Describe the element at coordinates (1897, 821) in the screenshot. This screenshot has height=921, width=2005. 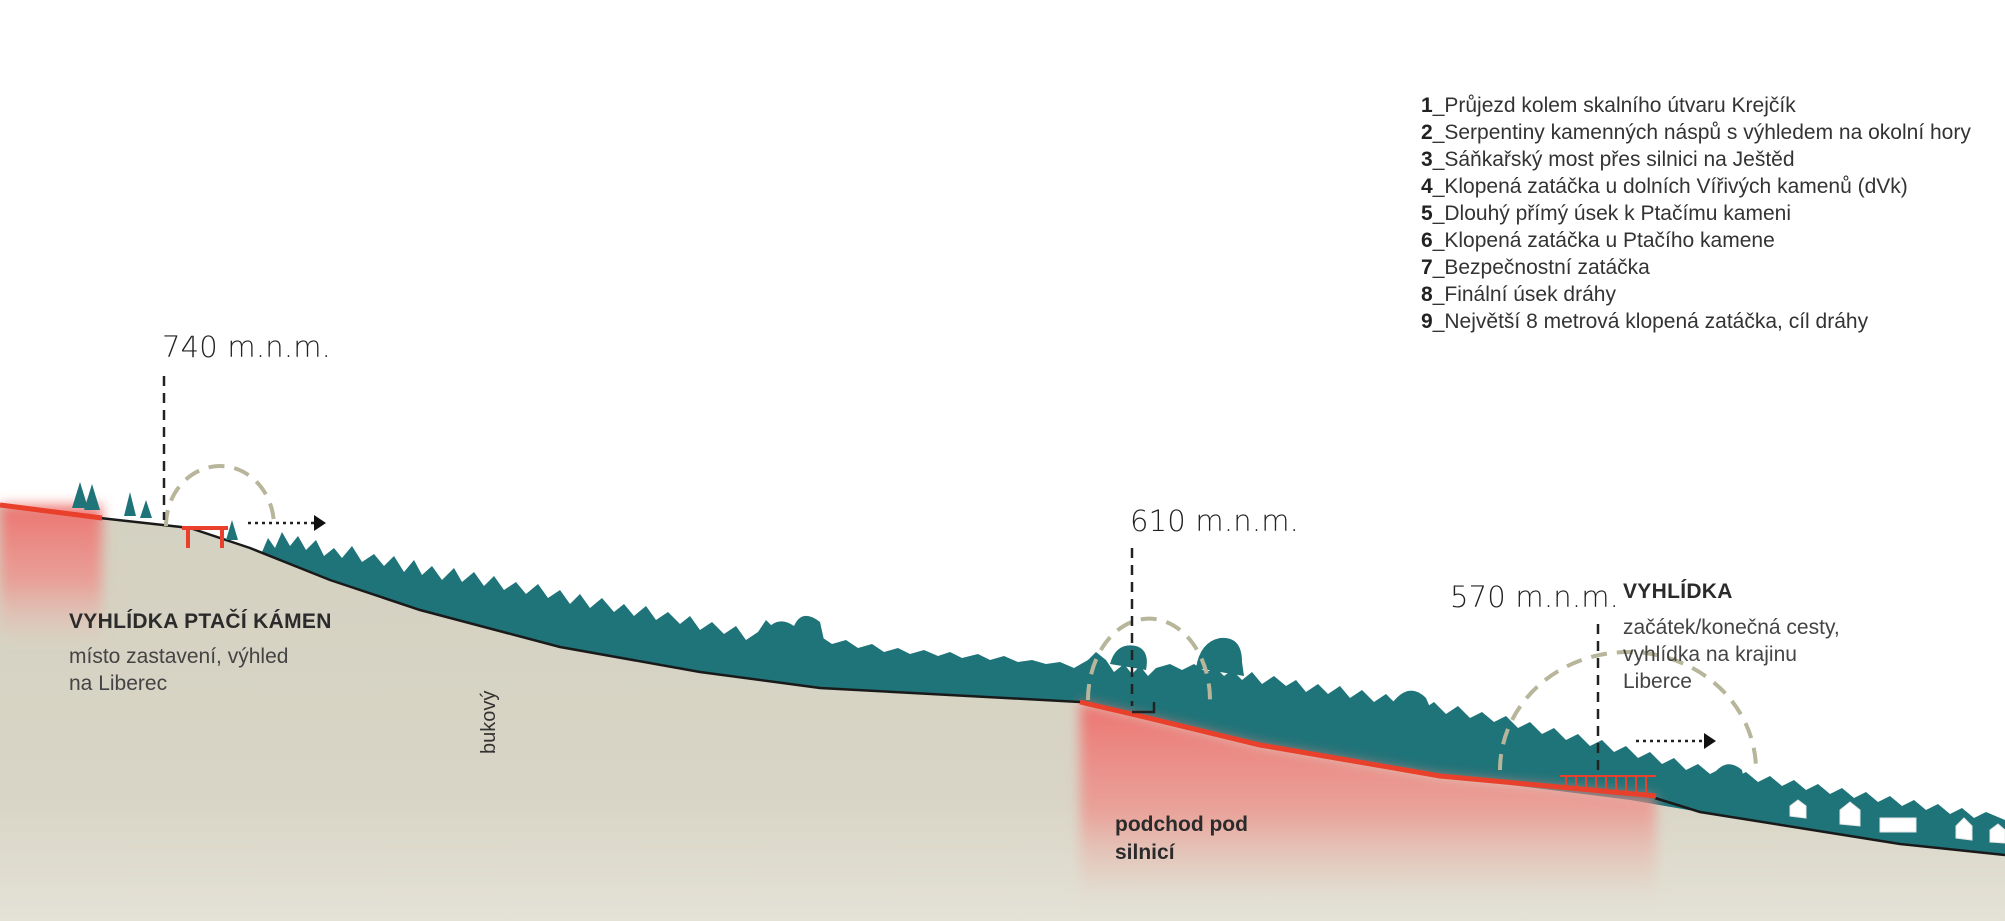
I see `village-houses` at that location.